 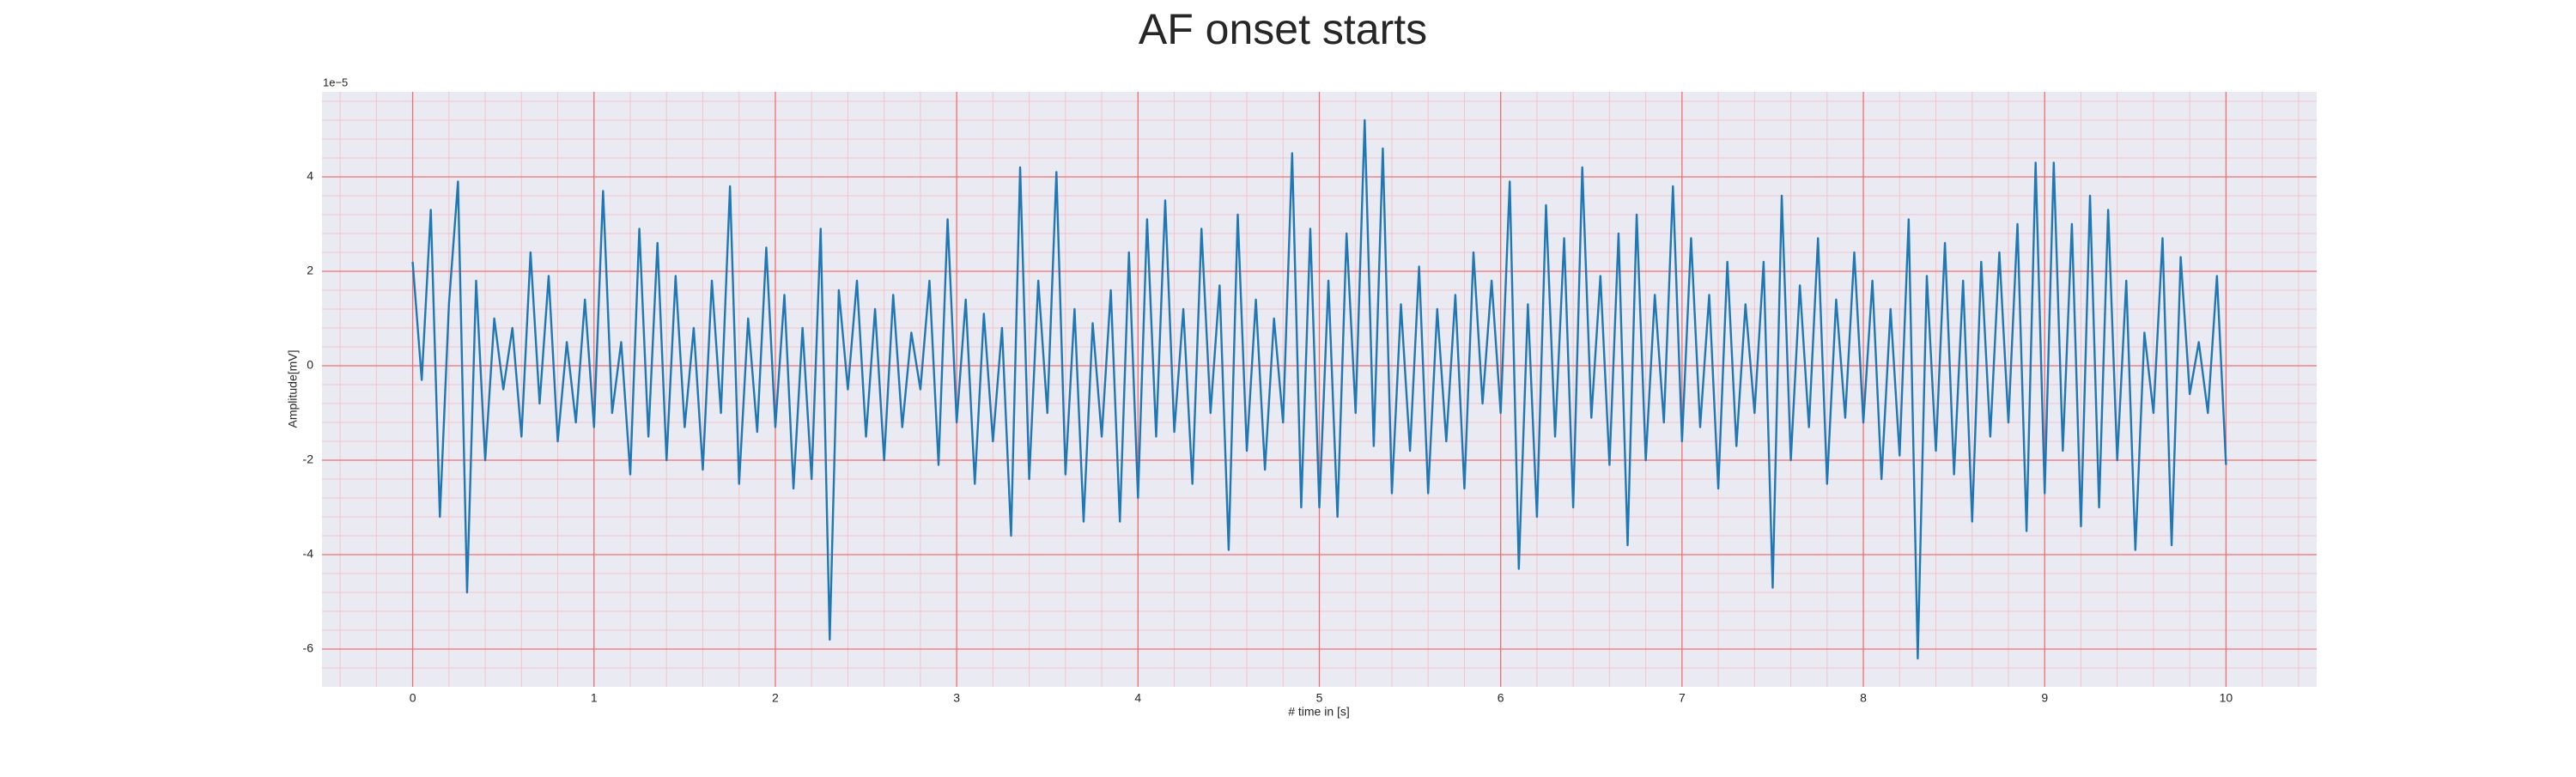 What do you see at coordinates (1137, 698) in the screenshot?
I see `x-tick-label: 4` at bounding box center [1137, 698].